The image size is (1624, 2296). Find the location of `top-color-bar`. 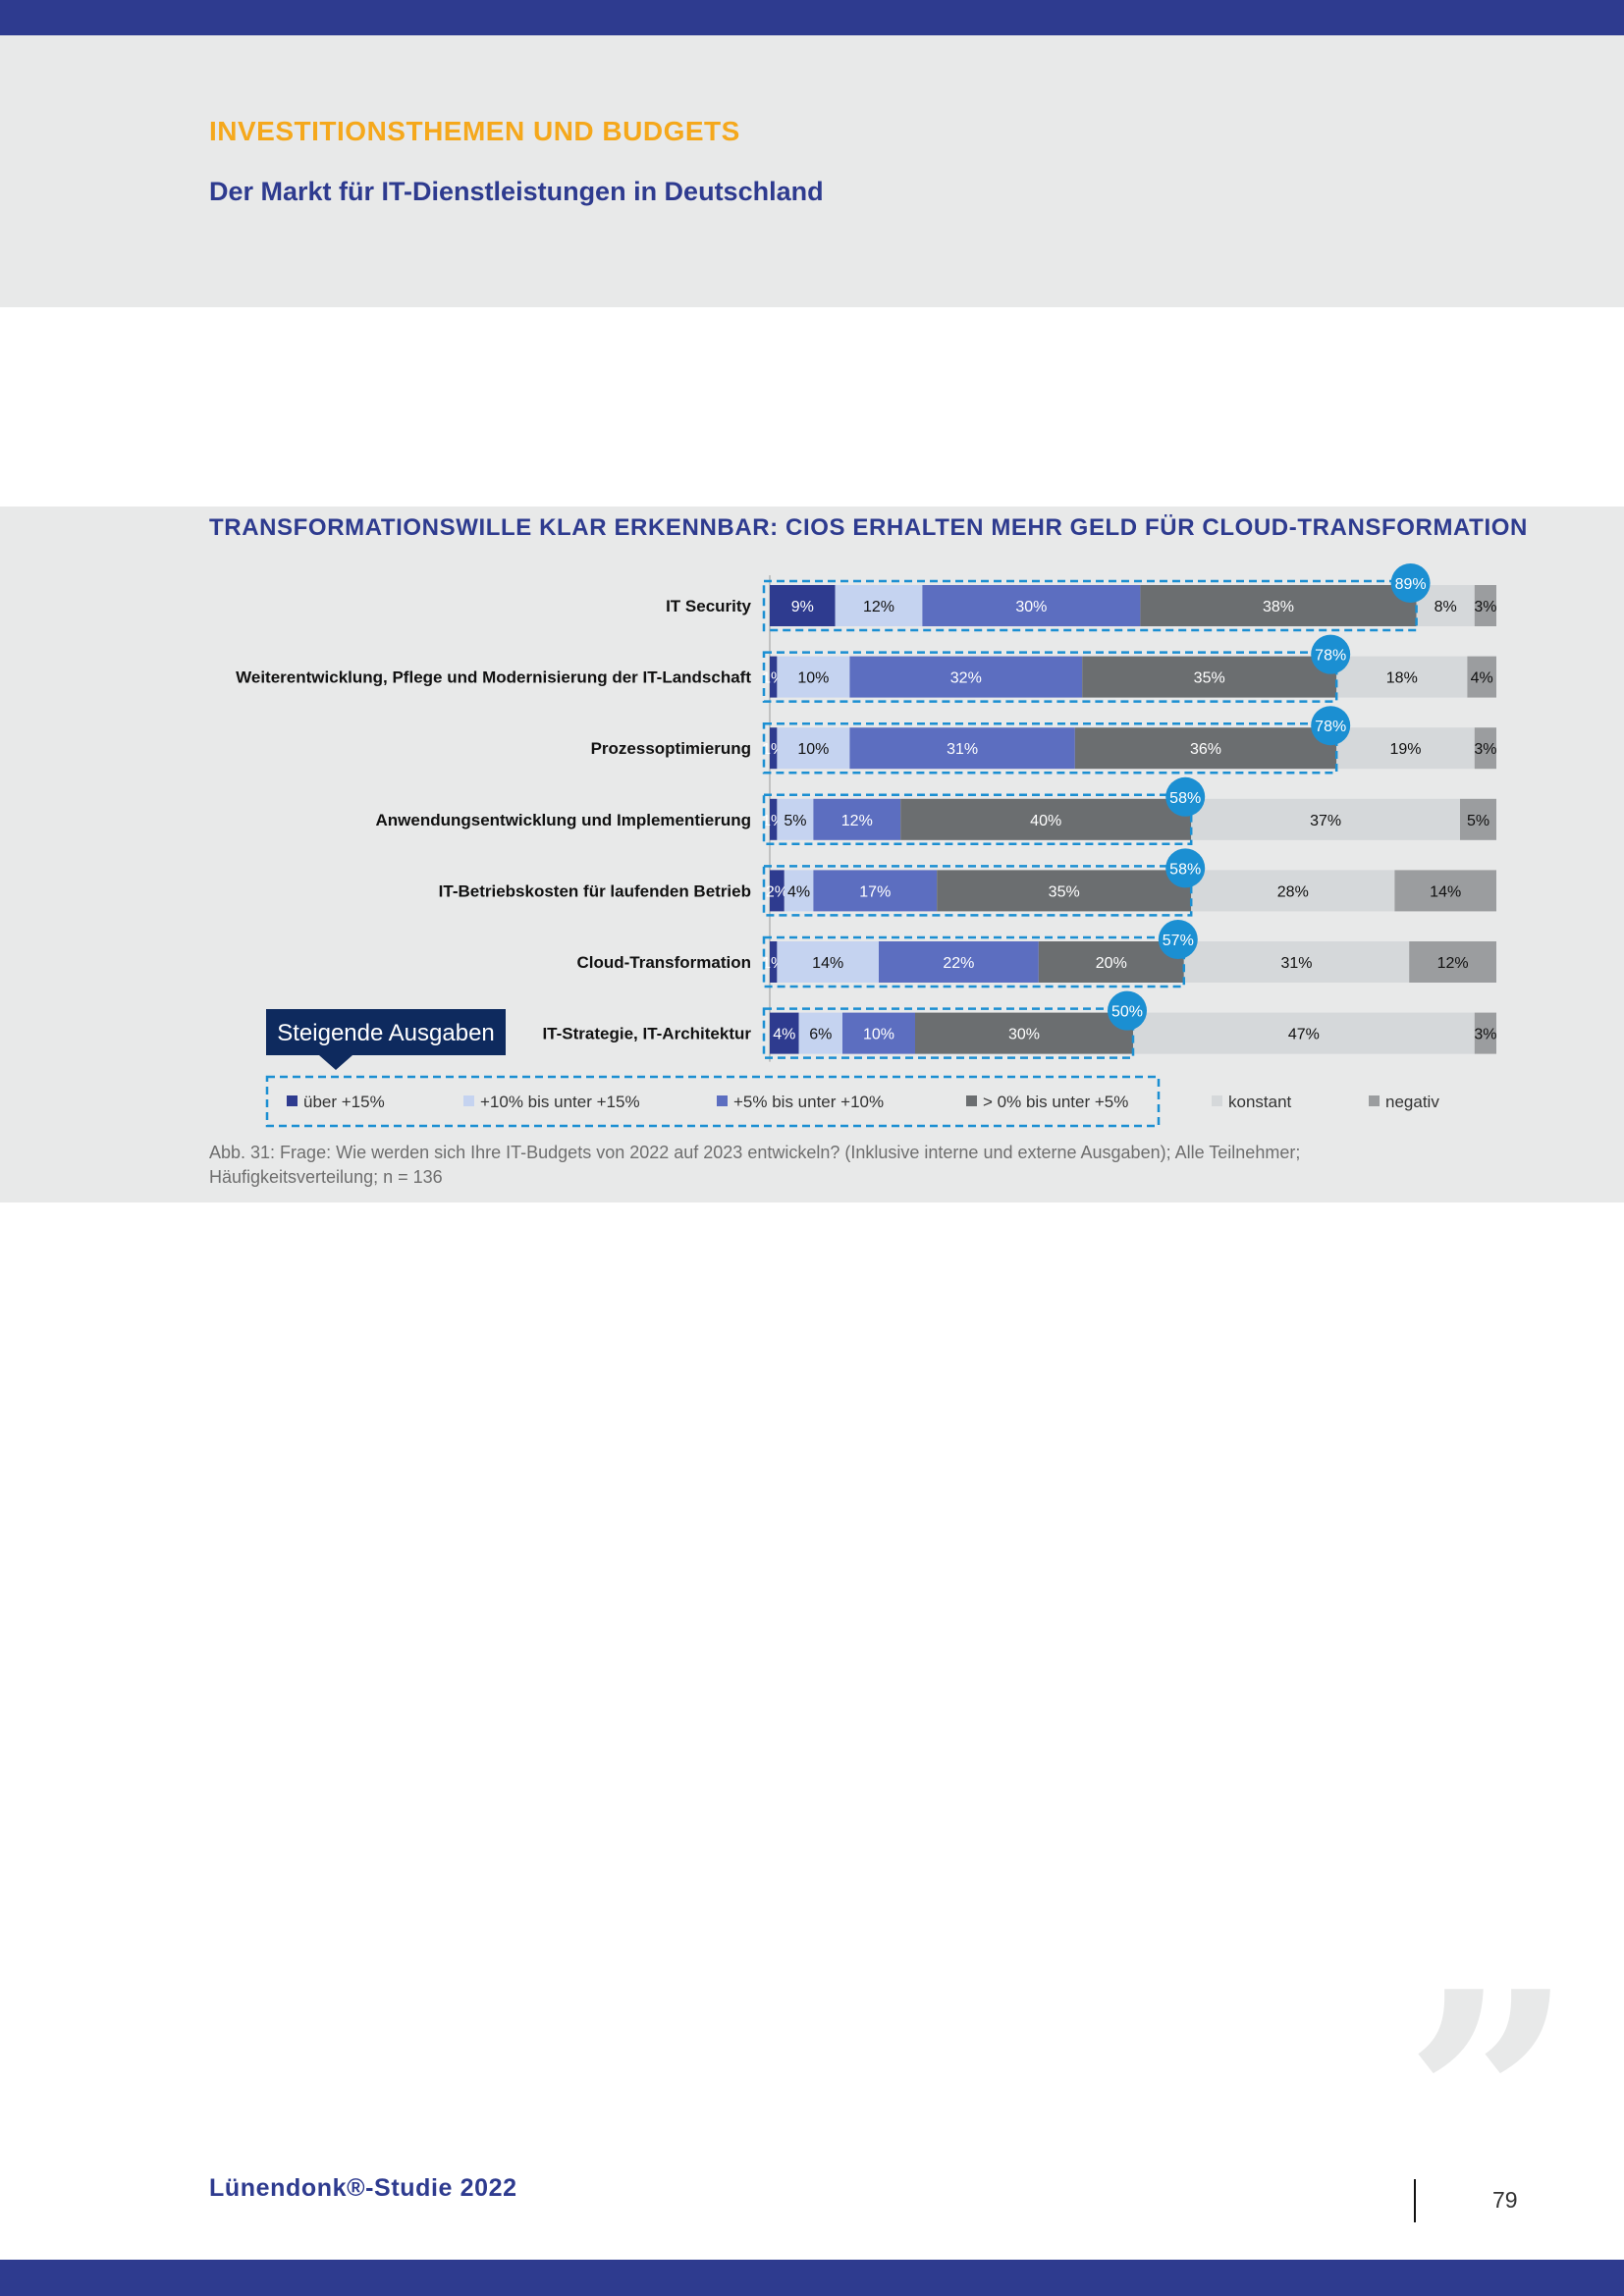

top-color-bar is located at coordinates (812, 17).